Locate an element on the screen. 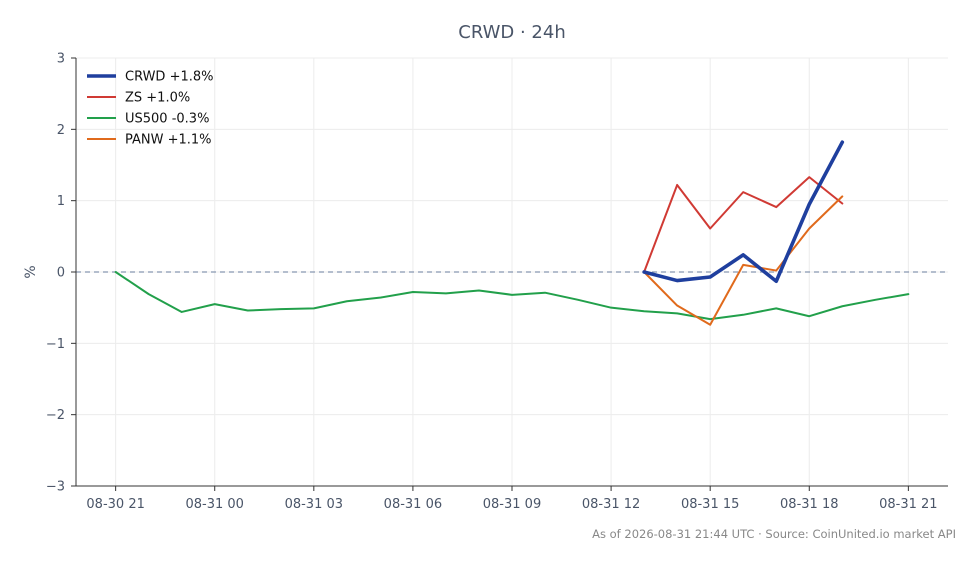  legend: CRWD +1.8% ZS +1.0% US500 -0.3% PANW +1.1% is located at coordinates (150, 109).